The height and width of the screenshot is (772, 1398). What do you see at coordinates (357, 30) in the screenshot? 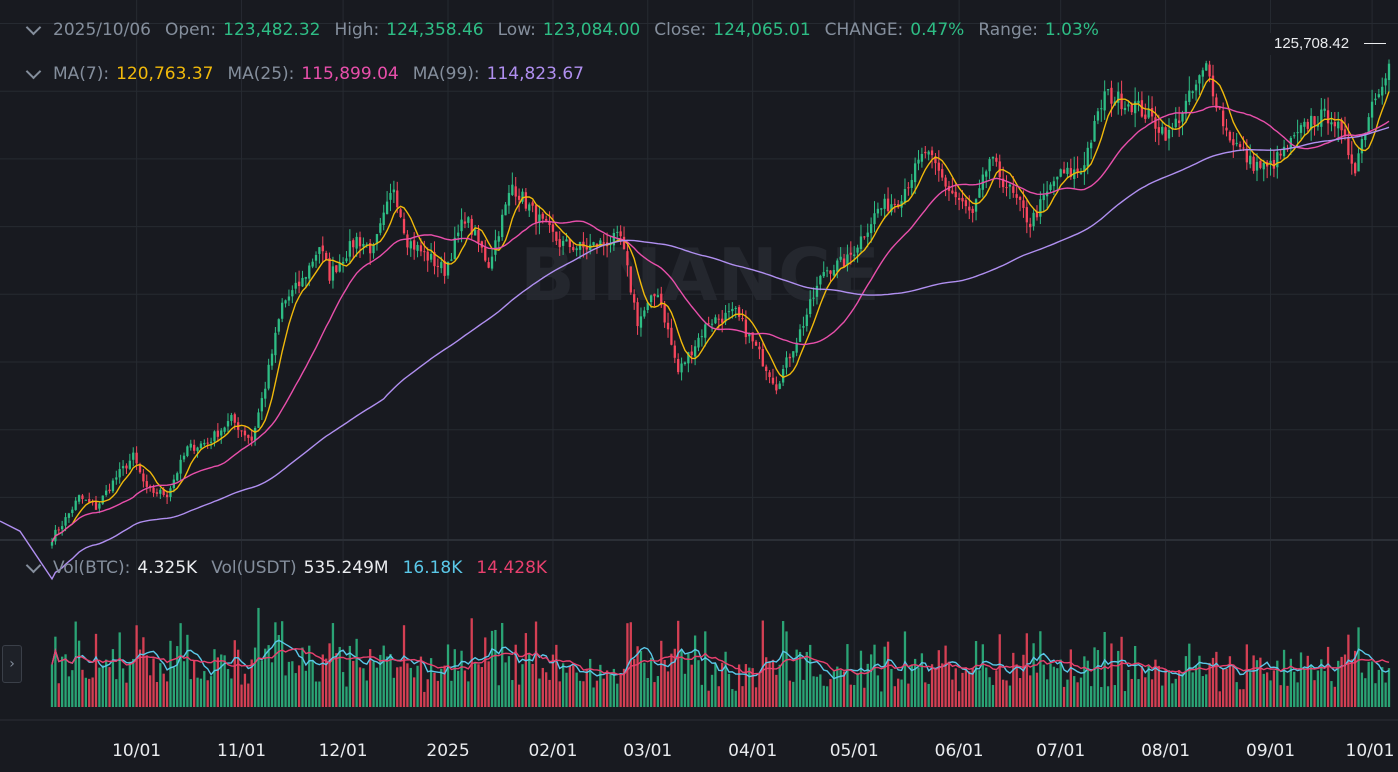
I see `high-label: High:` at bounding box center [357, 30].